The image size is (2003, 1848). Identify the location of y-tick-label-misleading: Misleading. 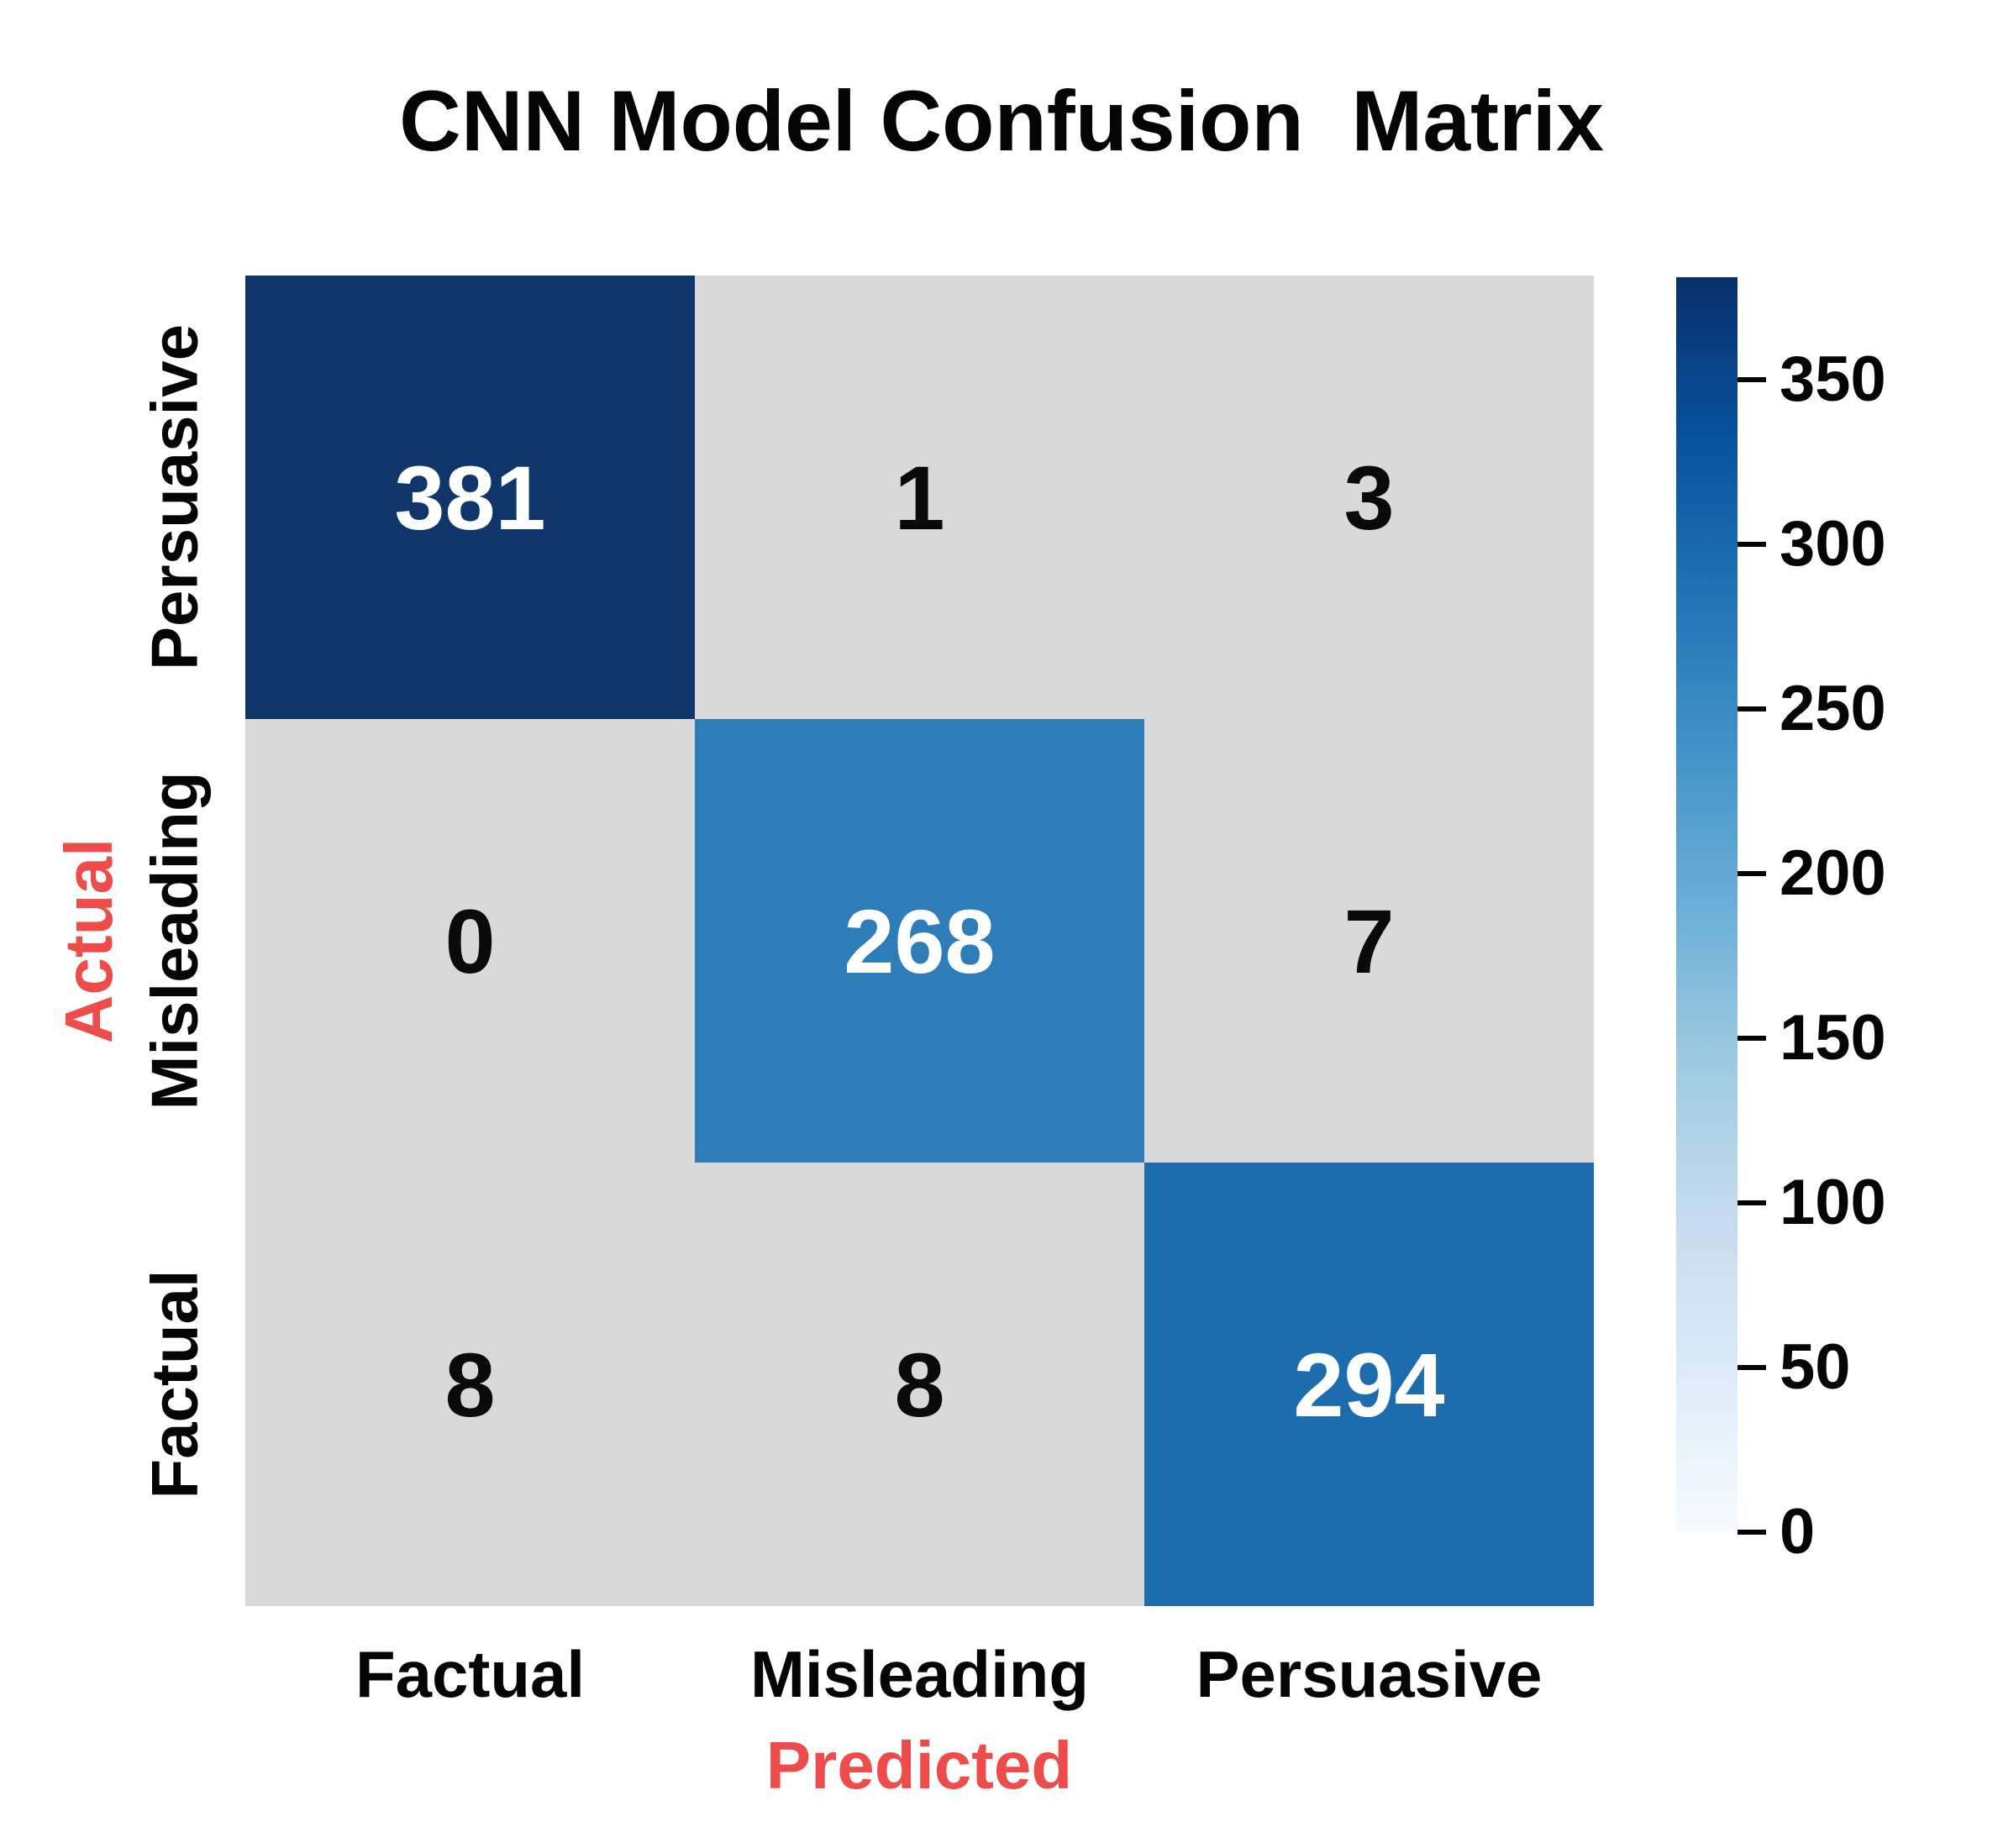
(174, 940).